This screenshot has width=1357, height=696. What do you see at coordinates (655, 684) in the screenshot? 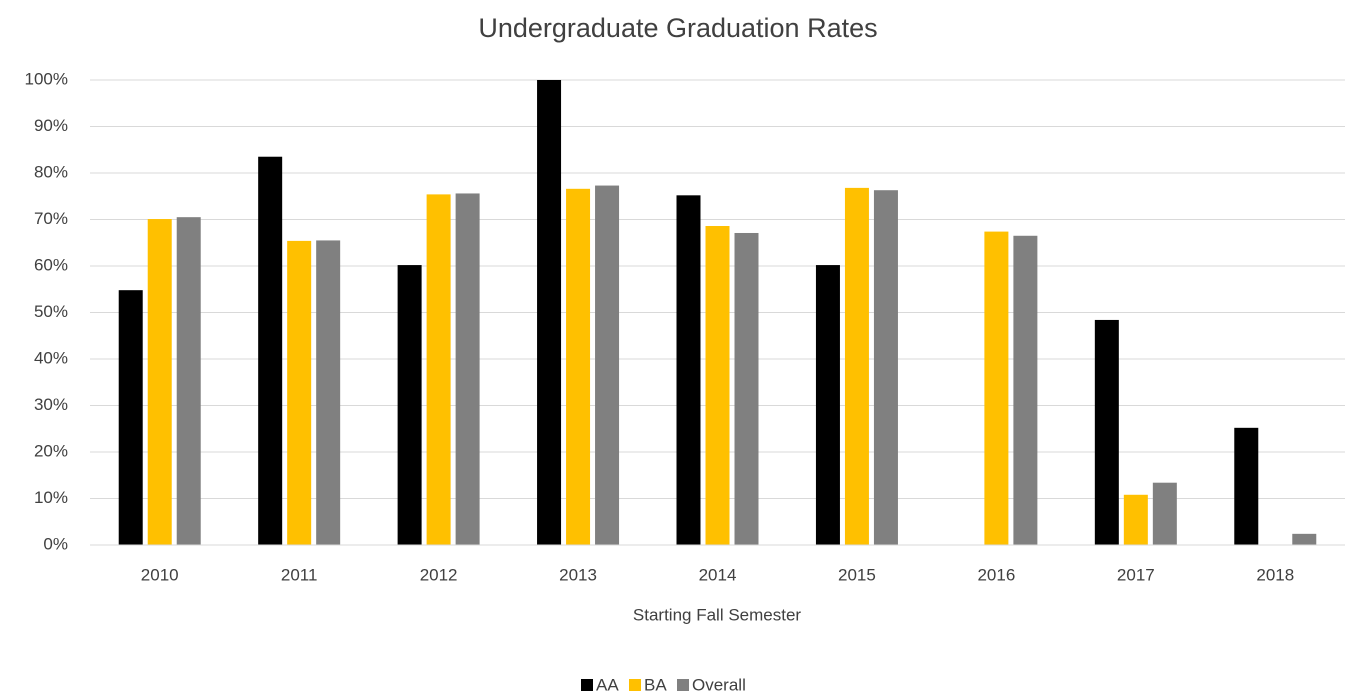
I see `legend-label: BA` at bounding box center [655, 684].